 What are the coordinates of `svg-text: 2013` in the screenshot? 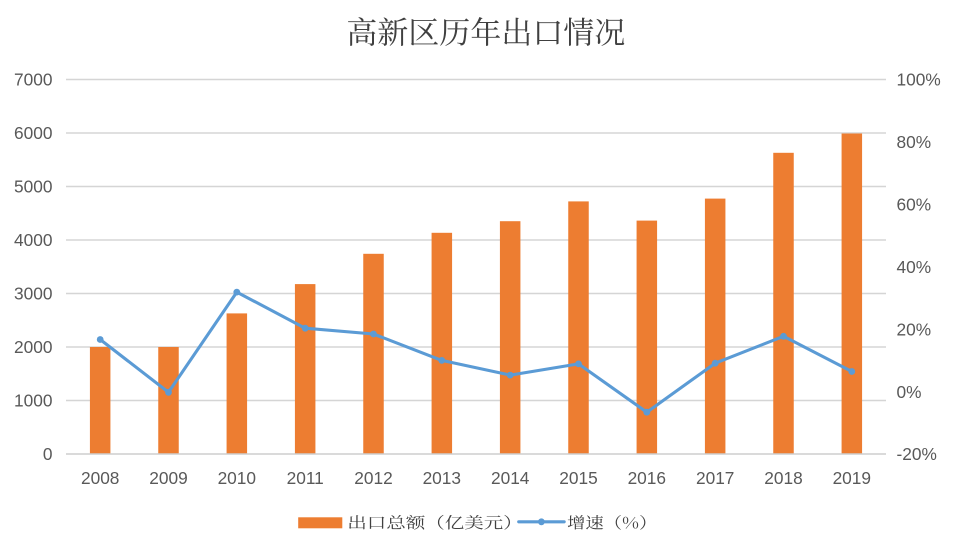 It's located at (442, 478).